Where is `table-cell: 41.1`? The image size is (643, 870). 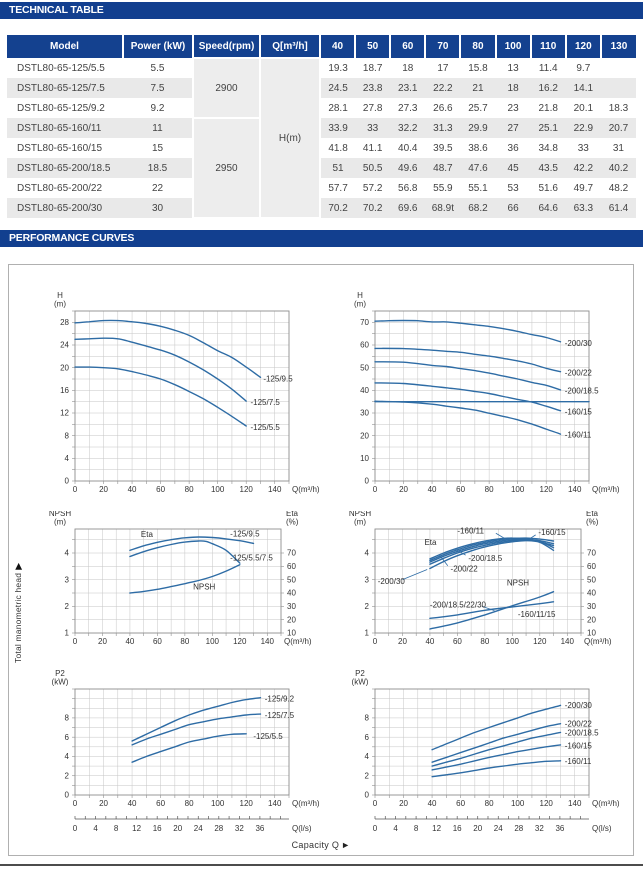
table-cell: 41.1 is located at coordinates (372, 148).